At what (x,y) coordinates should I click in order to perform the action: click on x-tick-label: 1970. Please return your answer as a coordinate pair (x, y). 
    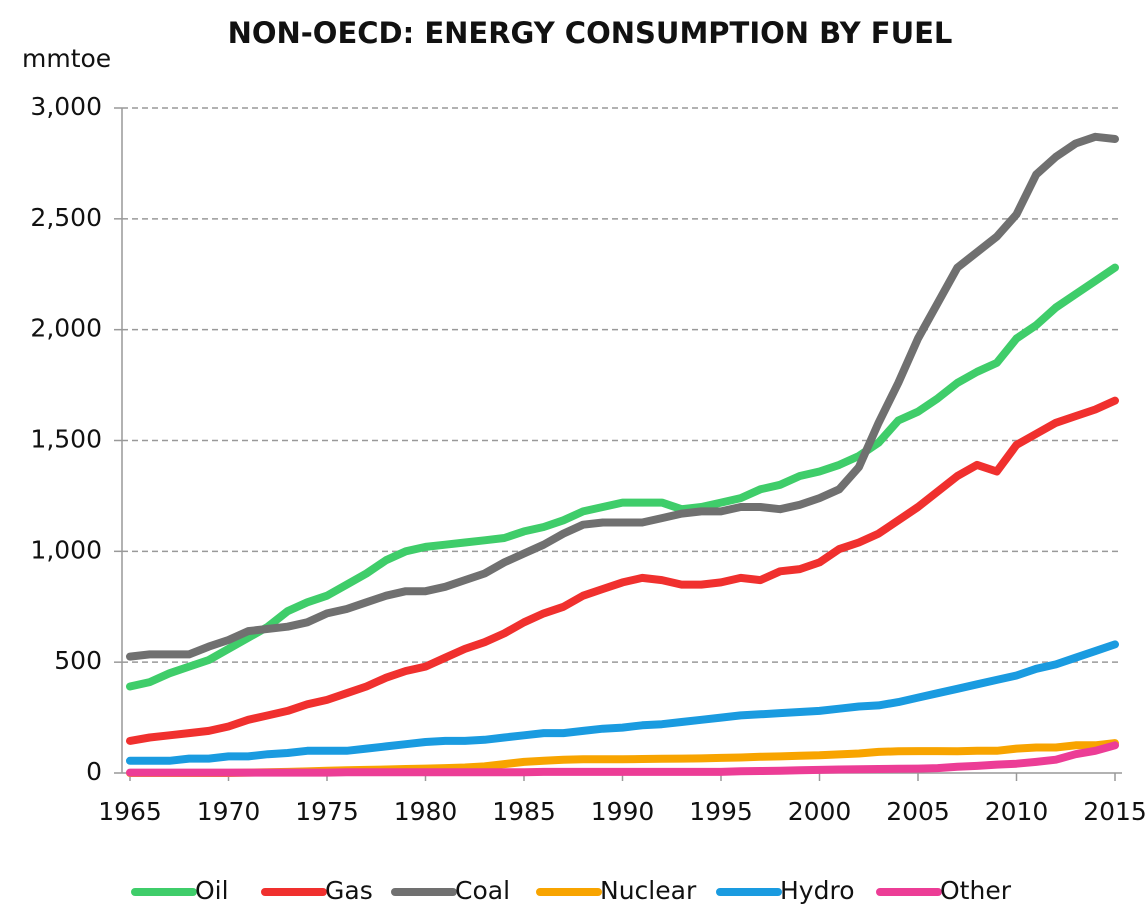
    Looking at the image, I should click on (229, 811).